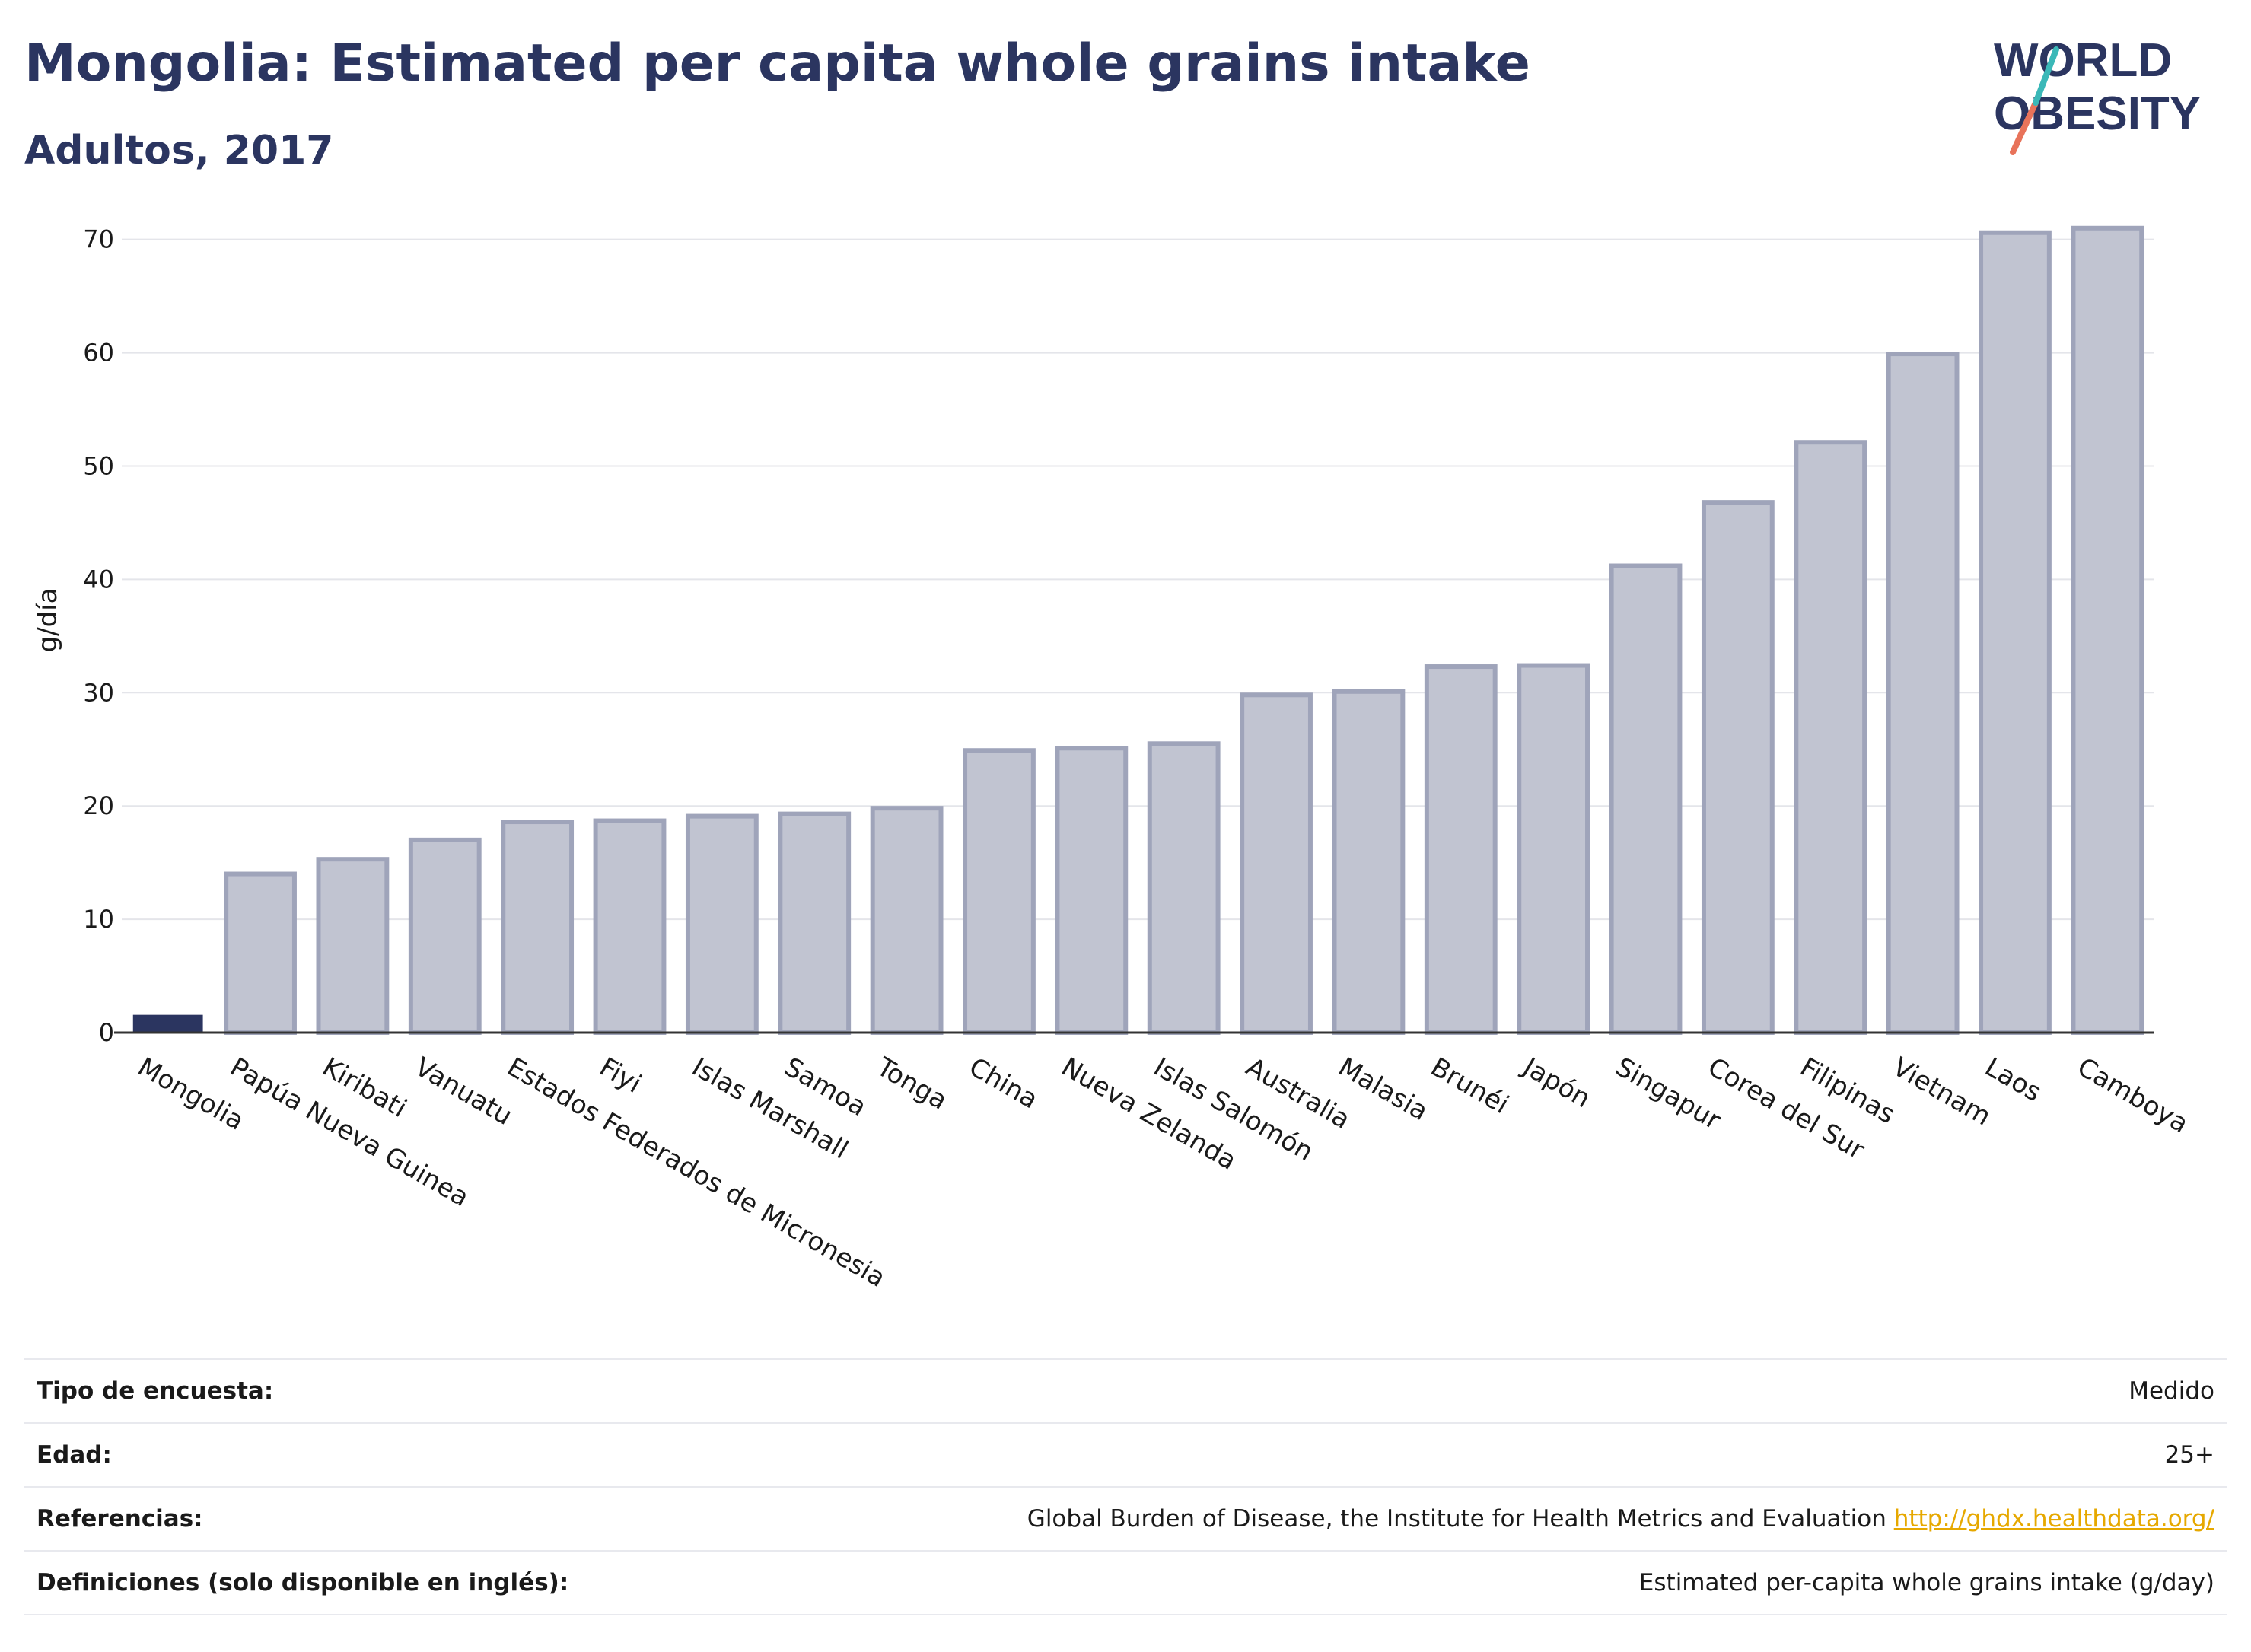  I want to click on y-tick-label: 40, so click(98, 579).